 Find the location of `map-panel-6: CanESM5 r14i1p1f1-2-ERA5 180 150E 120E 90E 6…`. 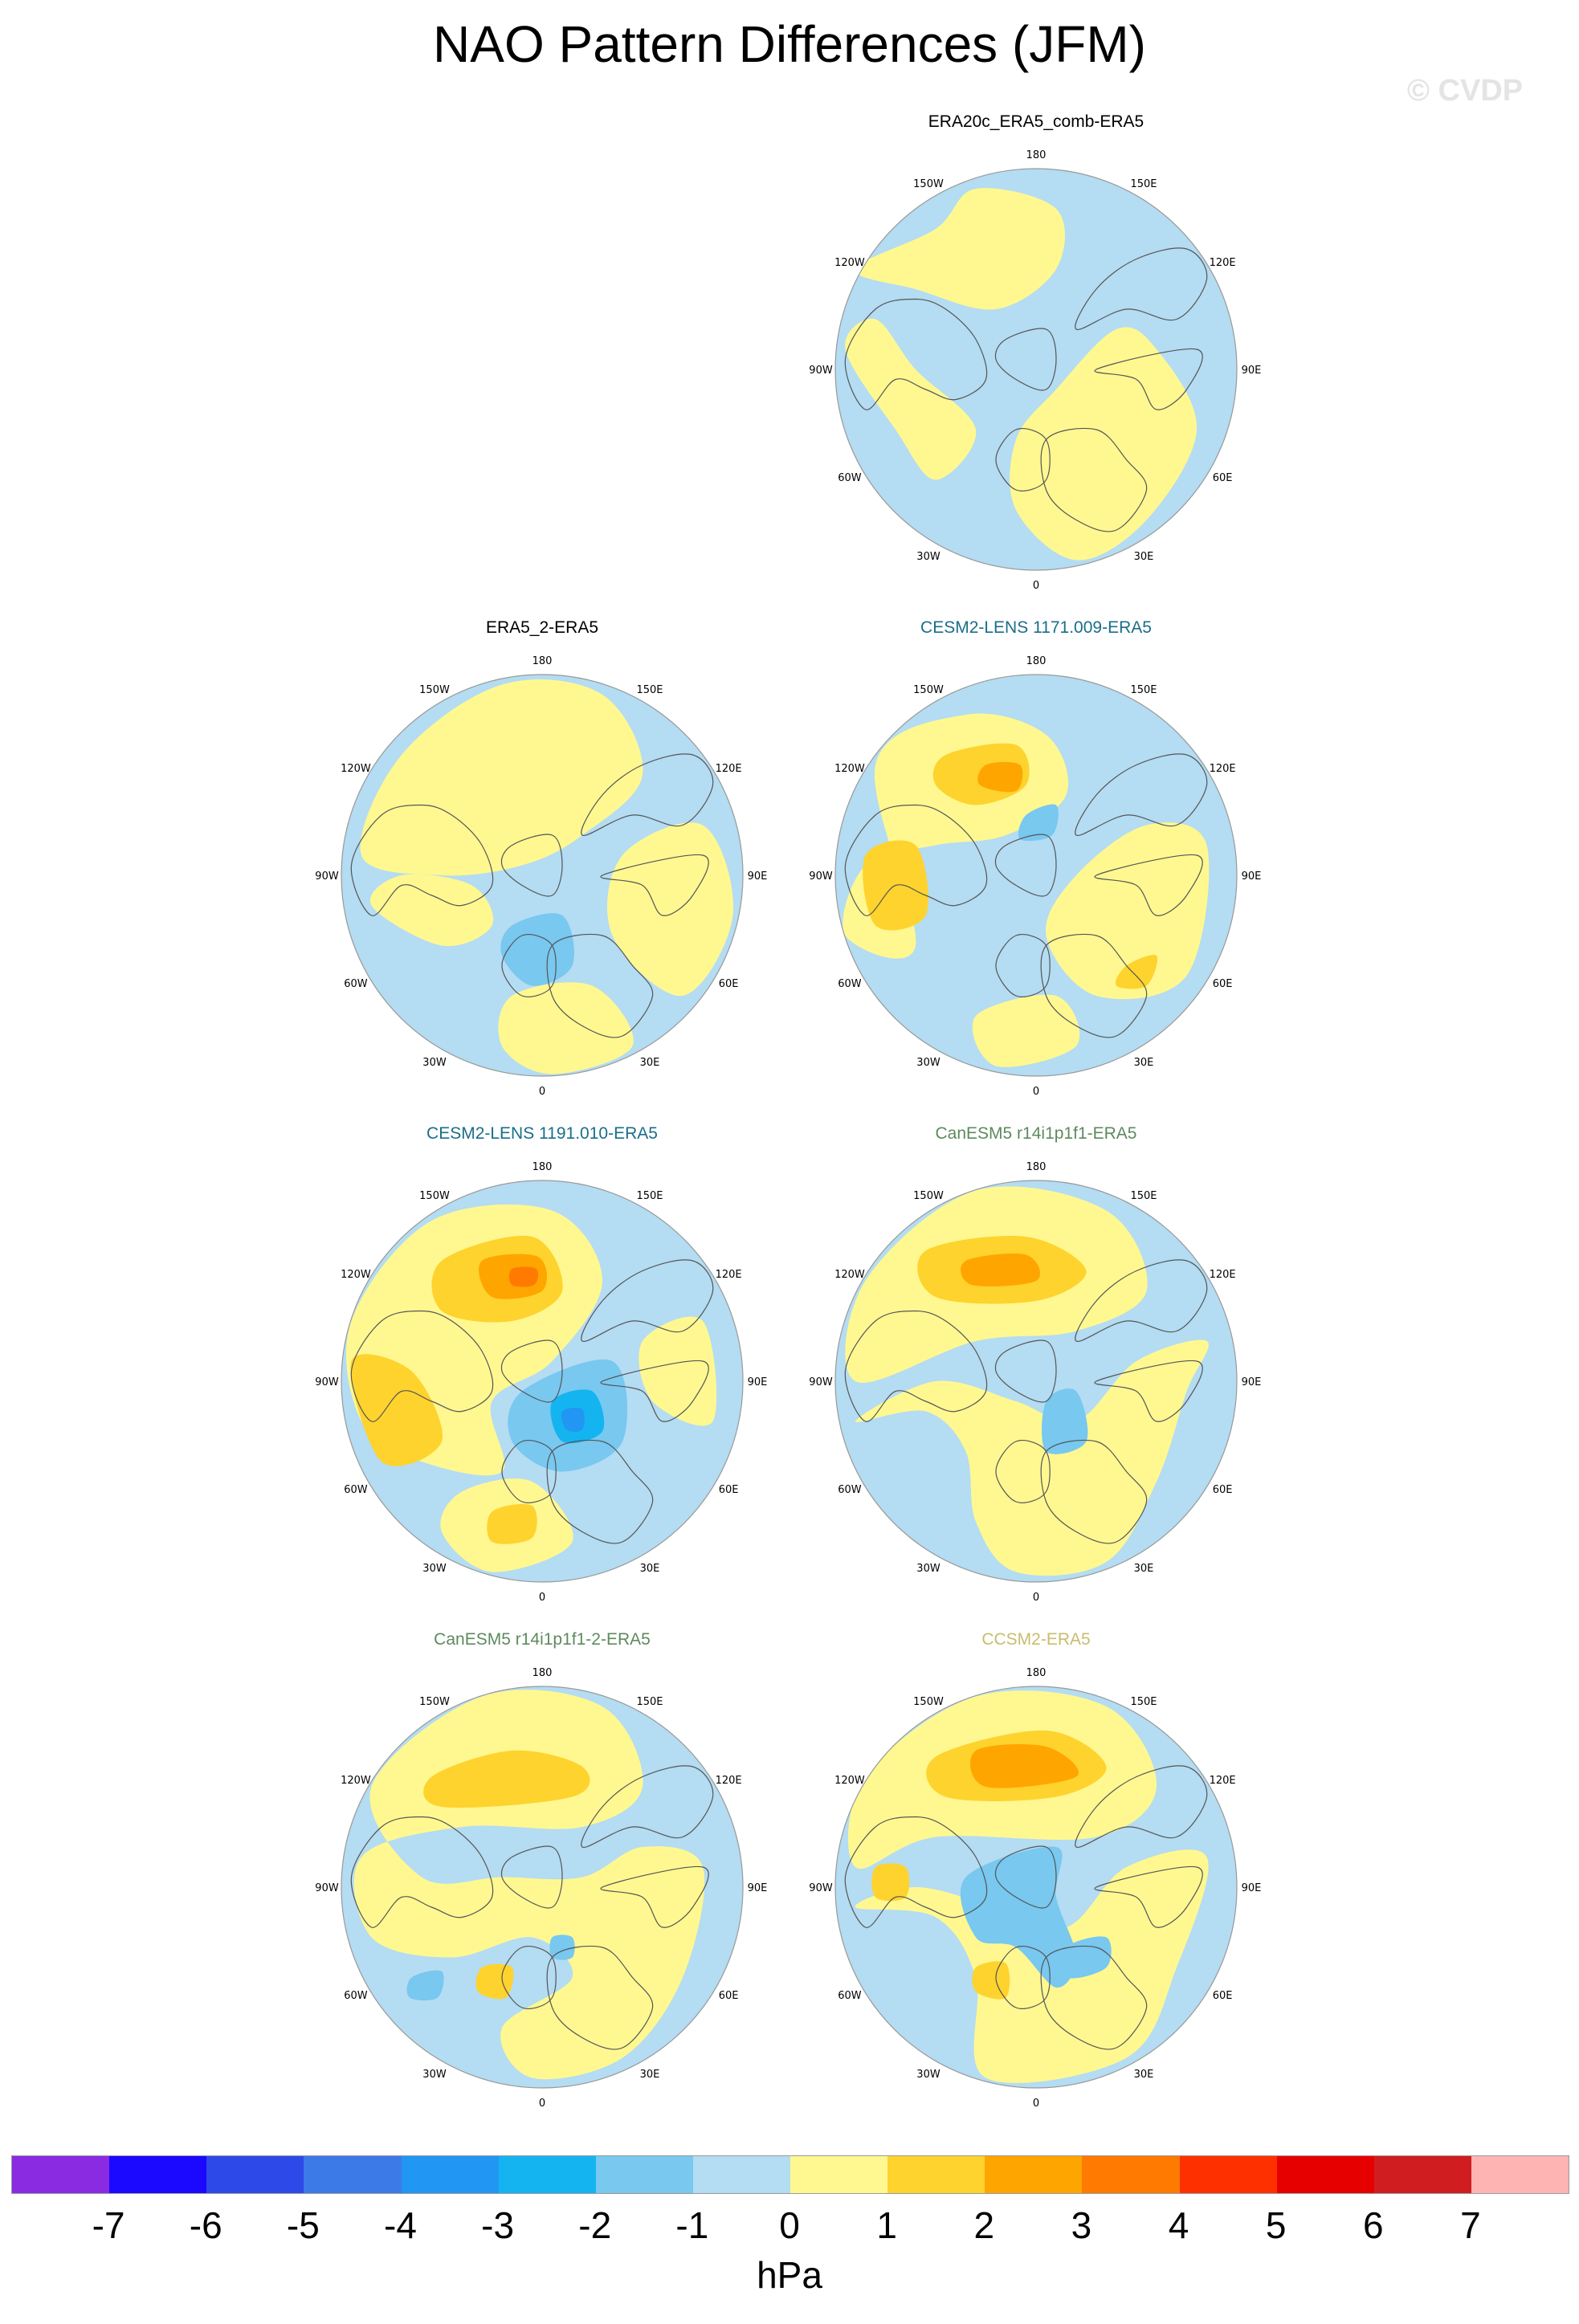

map-panel-6: CanESM5 r14i1p1f1-2-ERA5 180 150E 120E 90E 6… is located at coordinates (542, 1879).